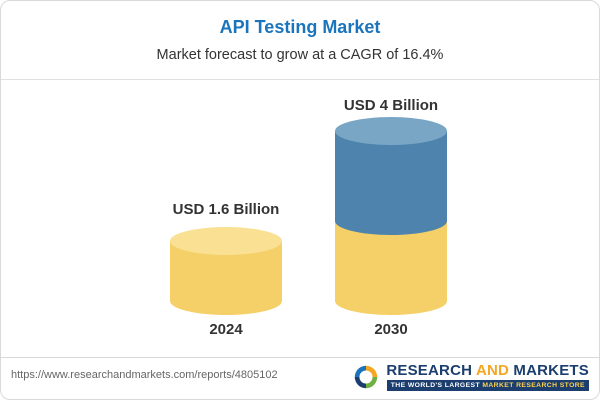  What do you see at coordinates (226, 209) in the screenshot?
I see `value-label-2024: USD 1.6 Billion` at bounding box center [226, 209].